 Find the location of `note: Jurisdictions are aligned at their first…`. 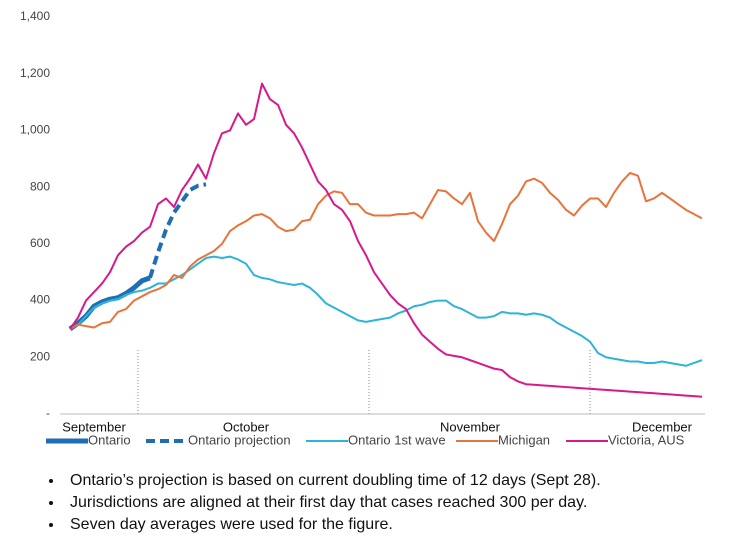

note: Jurisdictions are aligned at their first… is located at coordinates (332, 503).